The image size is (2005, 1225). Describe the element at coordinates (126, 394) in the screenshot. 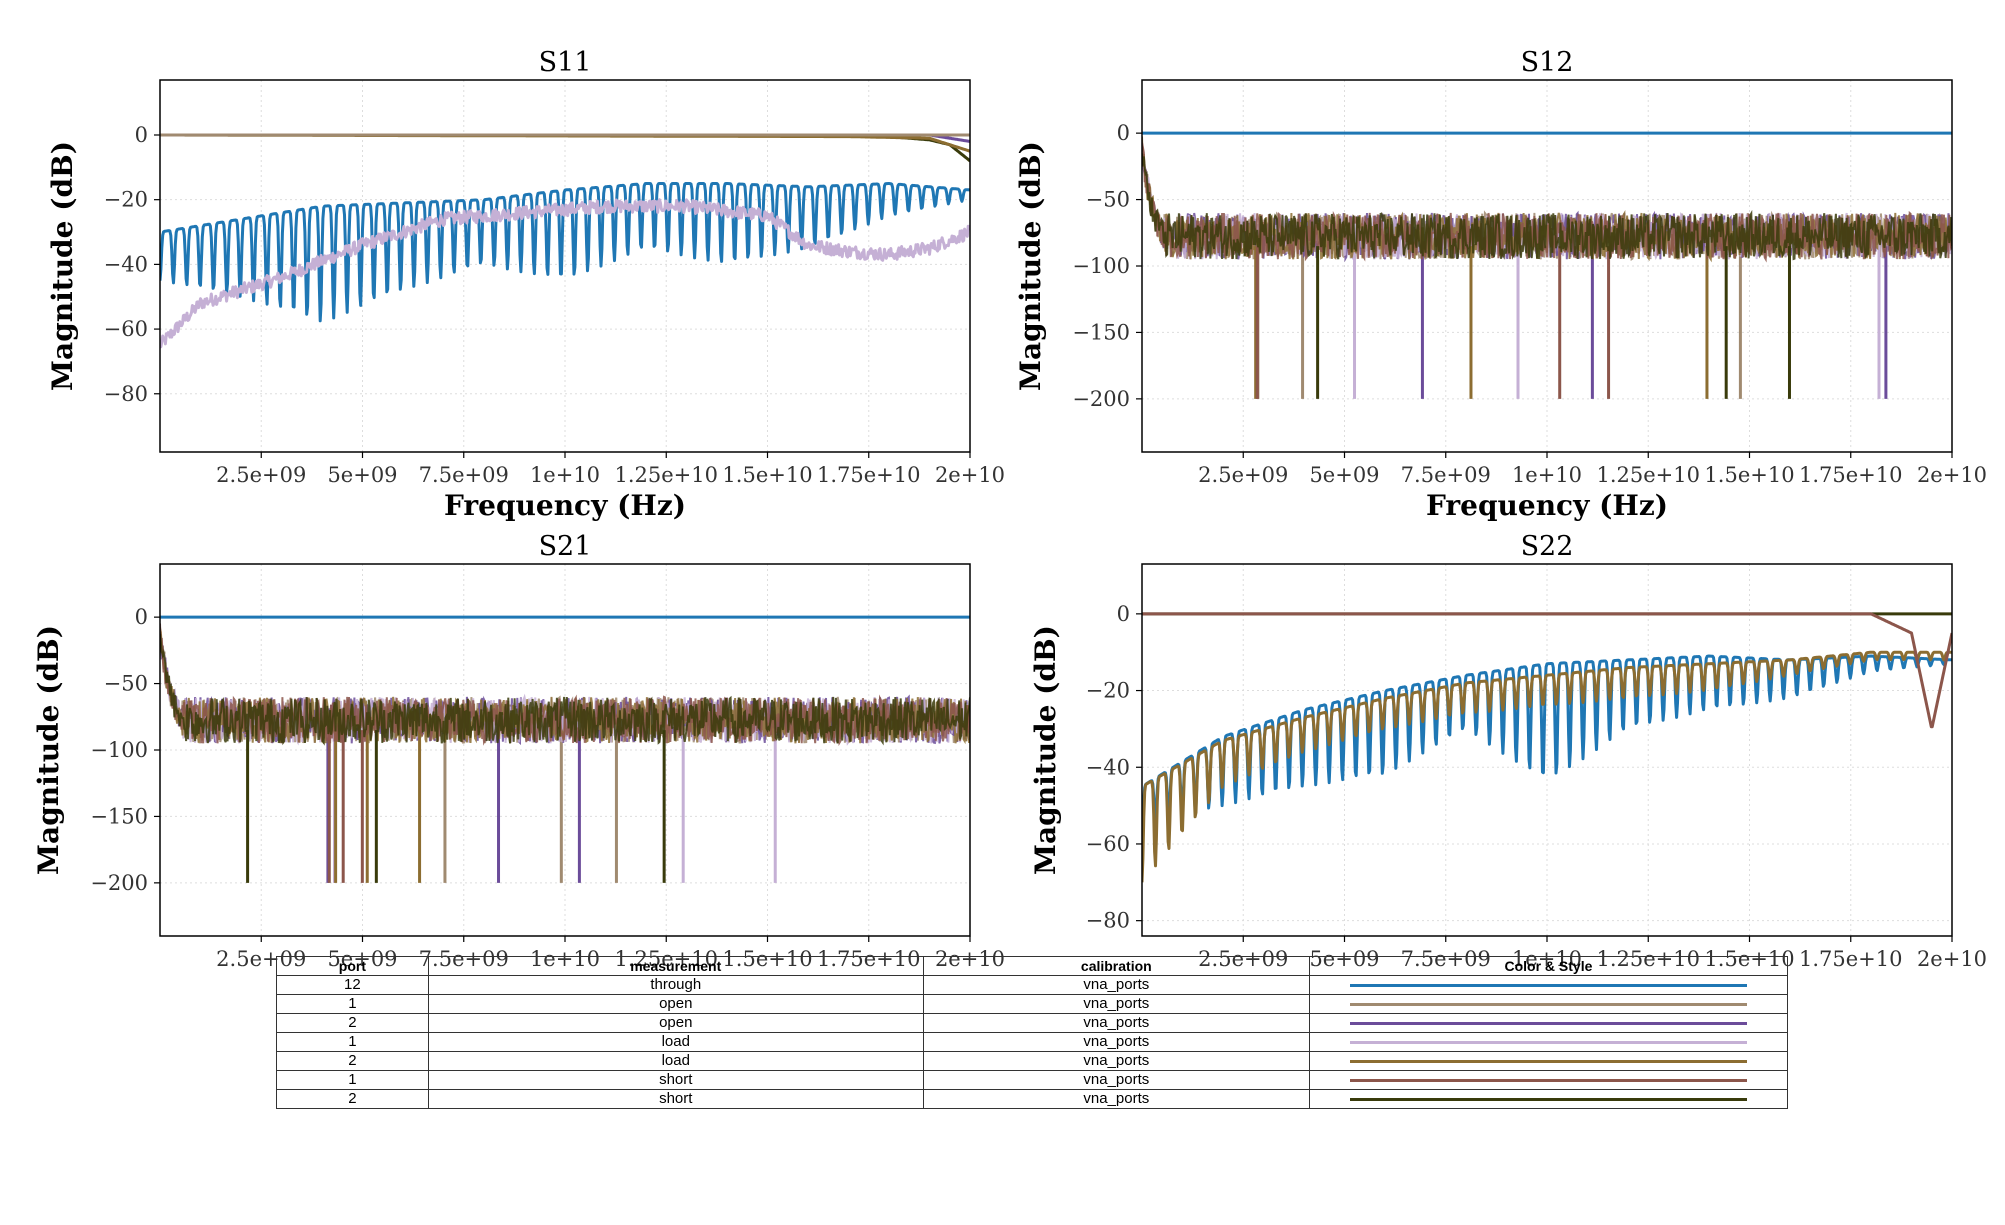

I see `y-tick-label: −80` at that location.